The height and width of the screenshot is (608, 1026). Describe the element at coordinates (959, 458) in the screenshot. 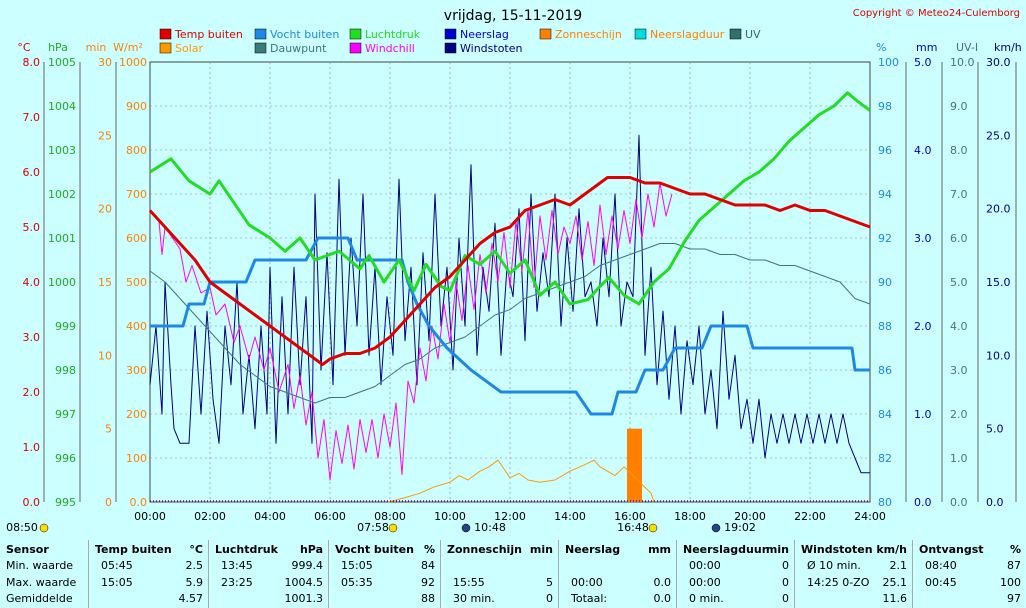

I see `axis-tick-label: 1.0` at that location.